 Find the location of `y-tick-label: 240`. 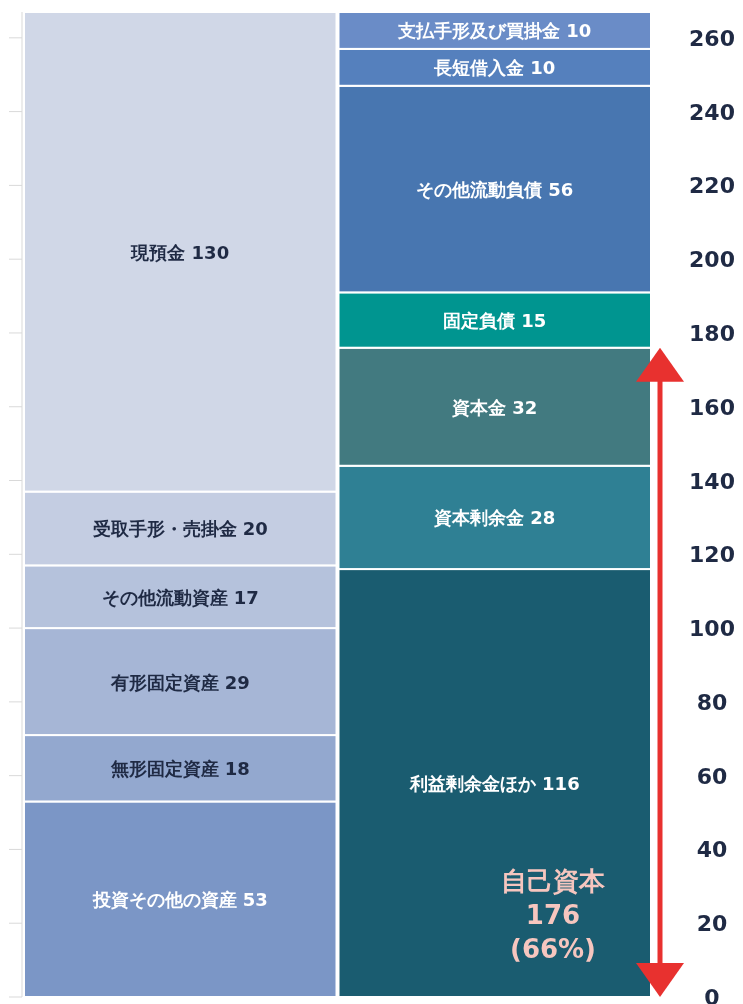

y-tick-label: 240 is located at coordinates (712, 112).